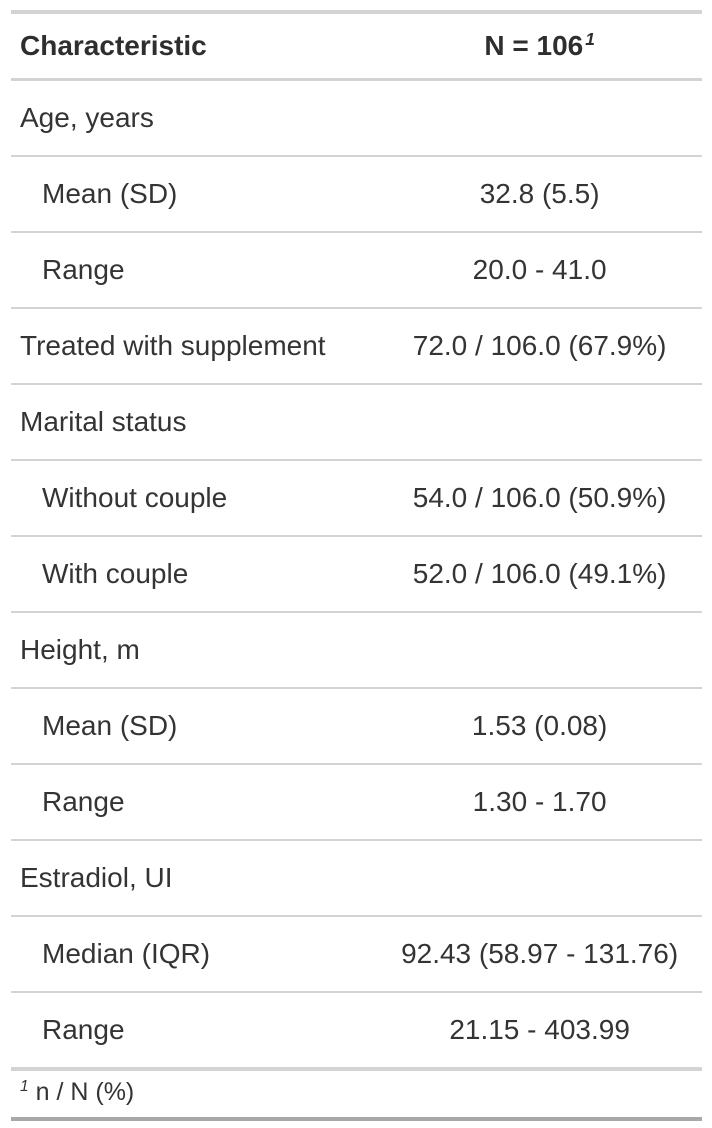 The height and width of the screenshot is (1128, 712). Describe the element at coordinates (103, 421) in the screenshot. I see `row-label: Marital status` at that location.